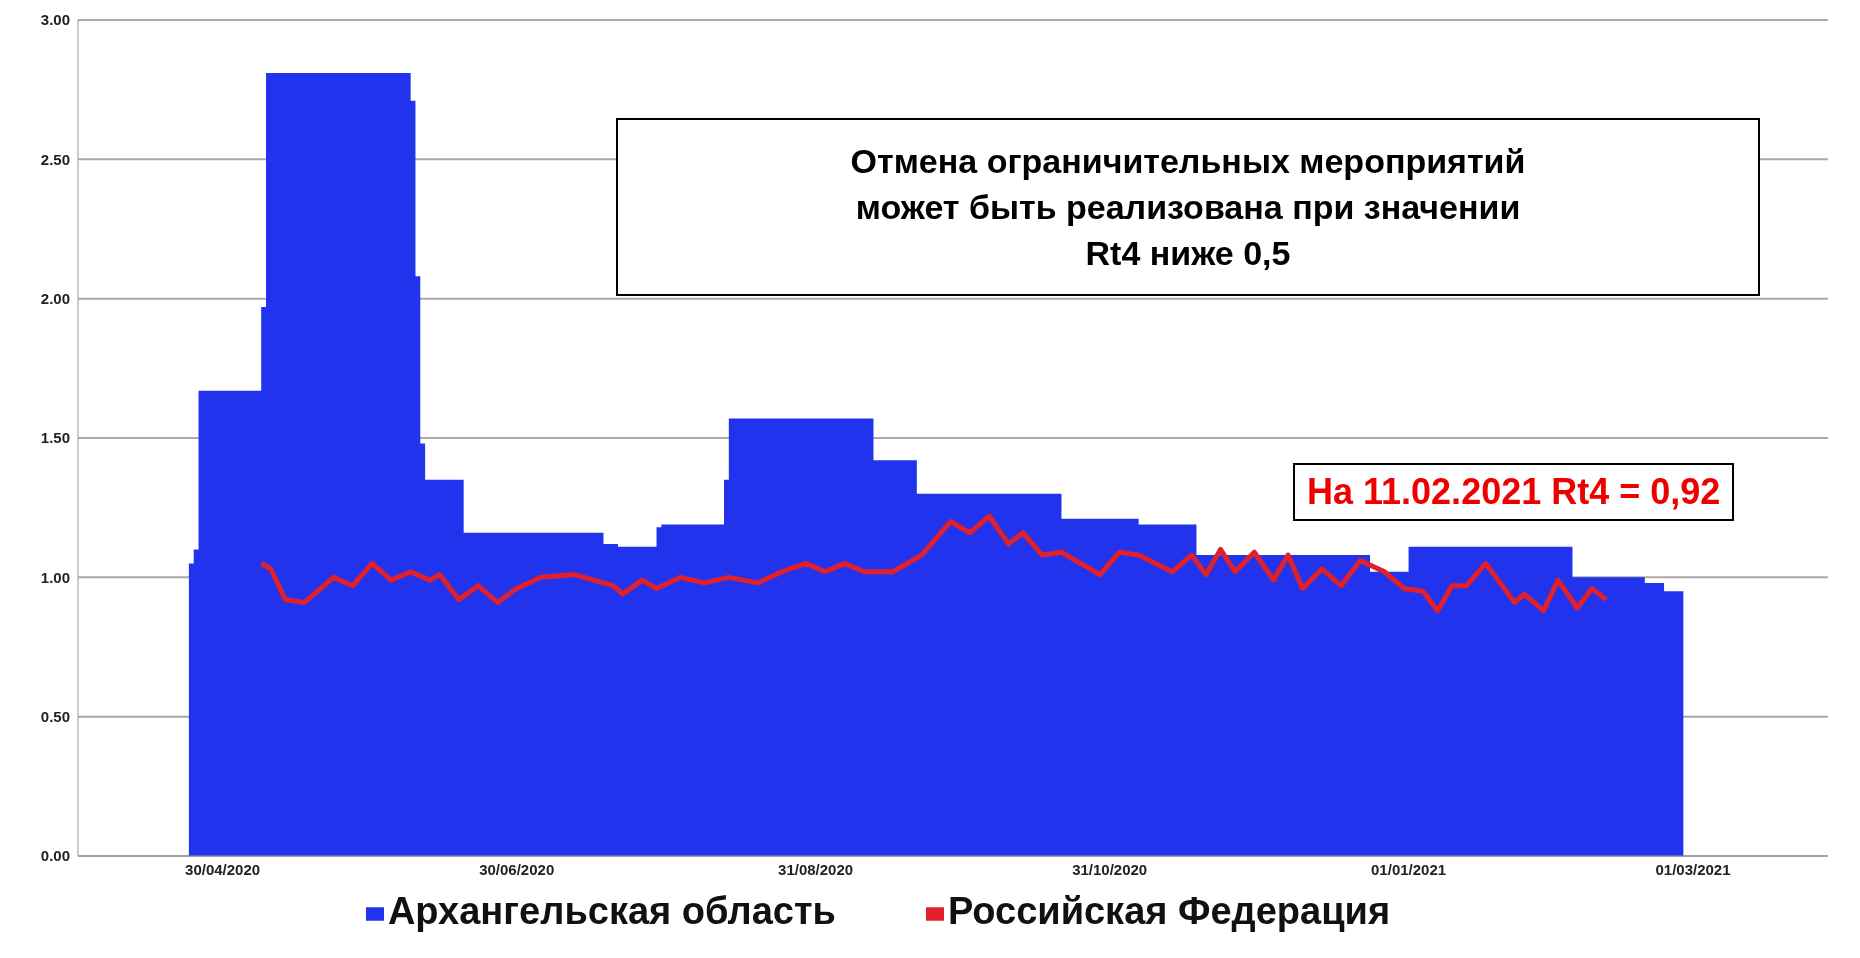 The image size is (1860, 958). What do you see at coordinates (1514, 492) in the screenshot?
I see `text-box: На 11.02.2021 Rt4 = 0,92` at bounding box center [1514, 492].